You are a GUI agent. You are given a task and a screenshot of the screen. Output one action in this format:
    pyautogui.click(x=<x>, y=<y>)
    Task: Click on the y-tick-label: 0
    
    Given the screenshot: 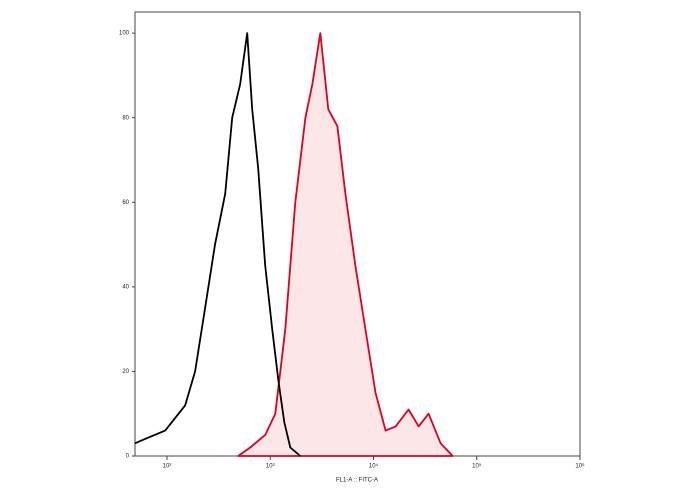 What is the action you would take?
    pyautogui.click(x=128, y=457)
    